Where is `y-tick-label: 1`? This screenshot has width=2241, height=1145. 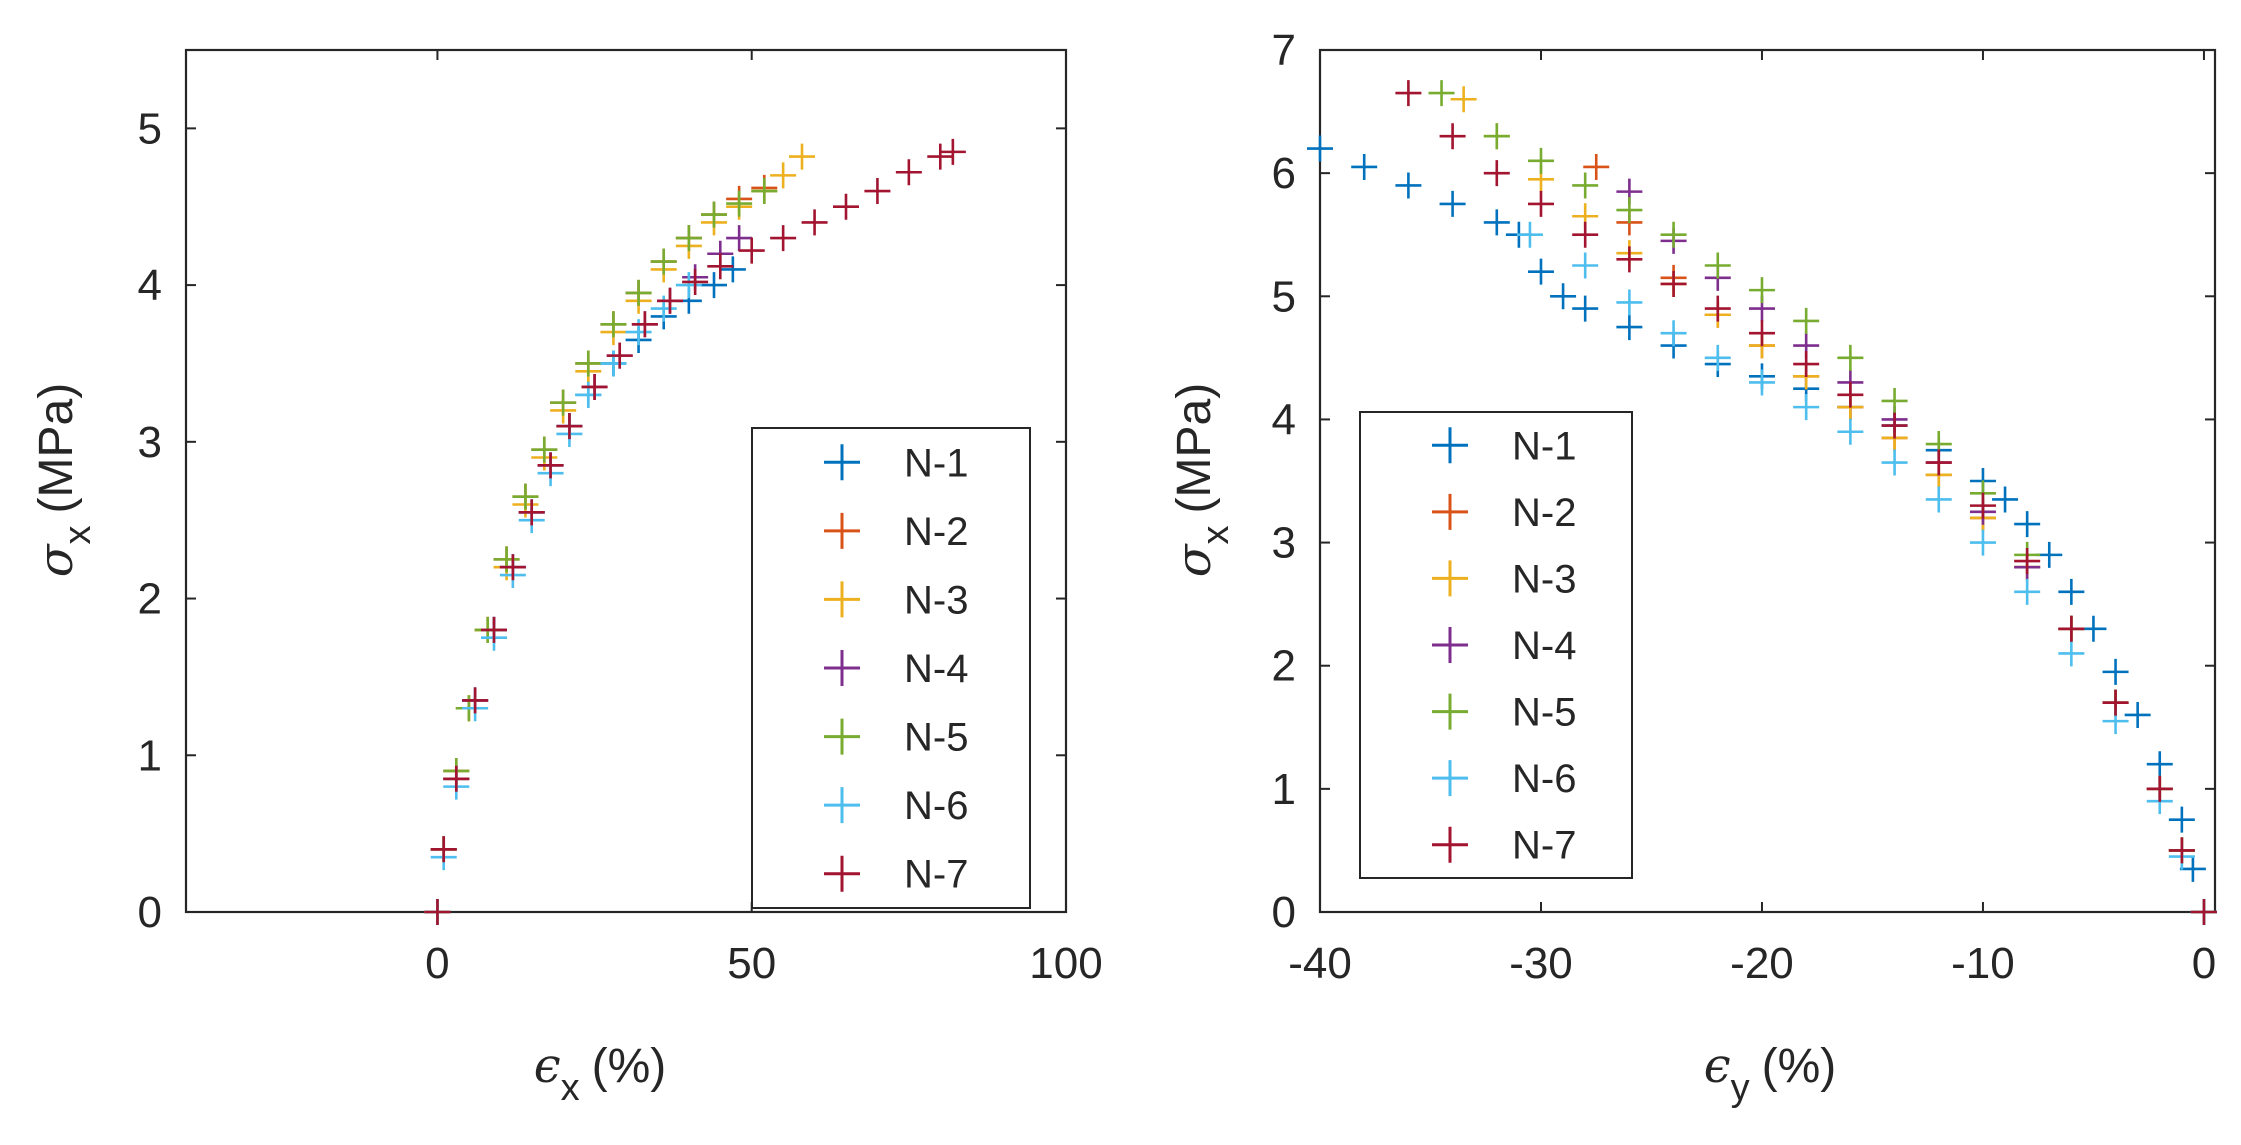
y-tick-label: 1 is located at coordinates (150, 755).